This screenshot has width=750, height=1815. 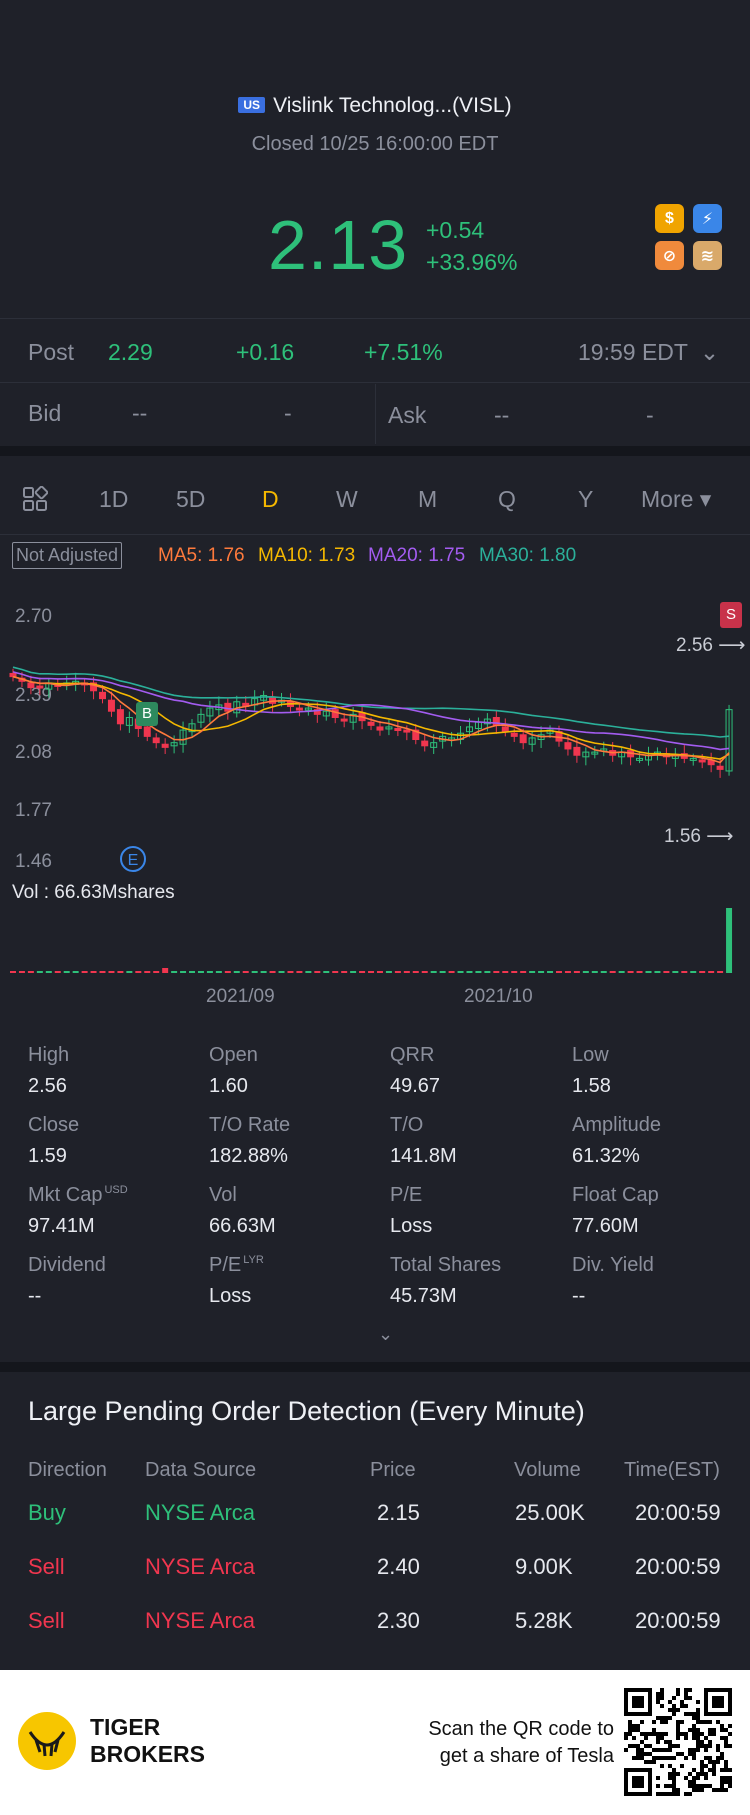 I want to click on stat-item: Vol 66.63M, so click(x=242, y=1211).